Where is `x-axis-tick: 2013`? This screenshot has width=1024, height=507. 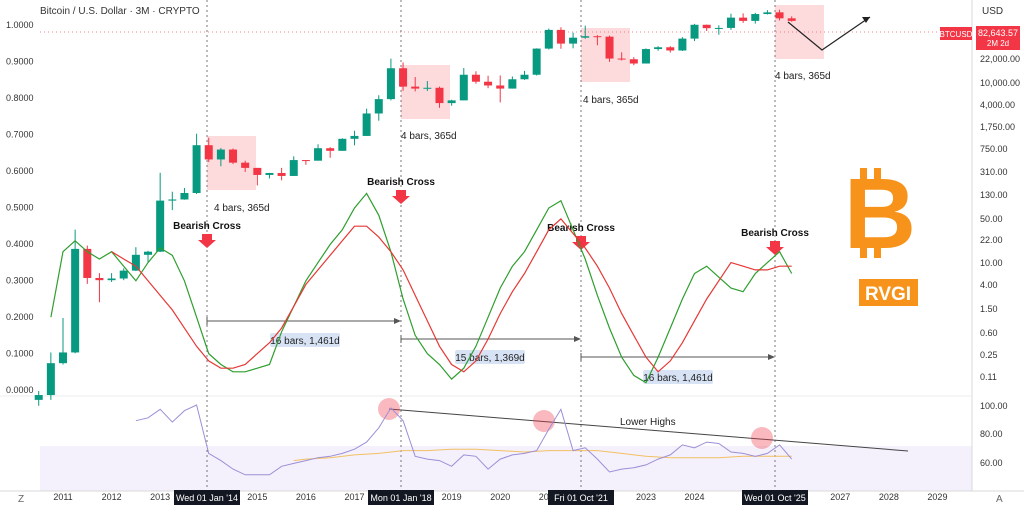 x-axis-tick: 2013 is located at coordinates (160, 497).